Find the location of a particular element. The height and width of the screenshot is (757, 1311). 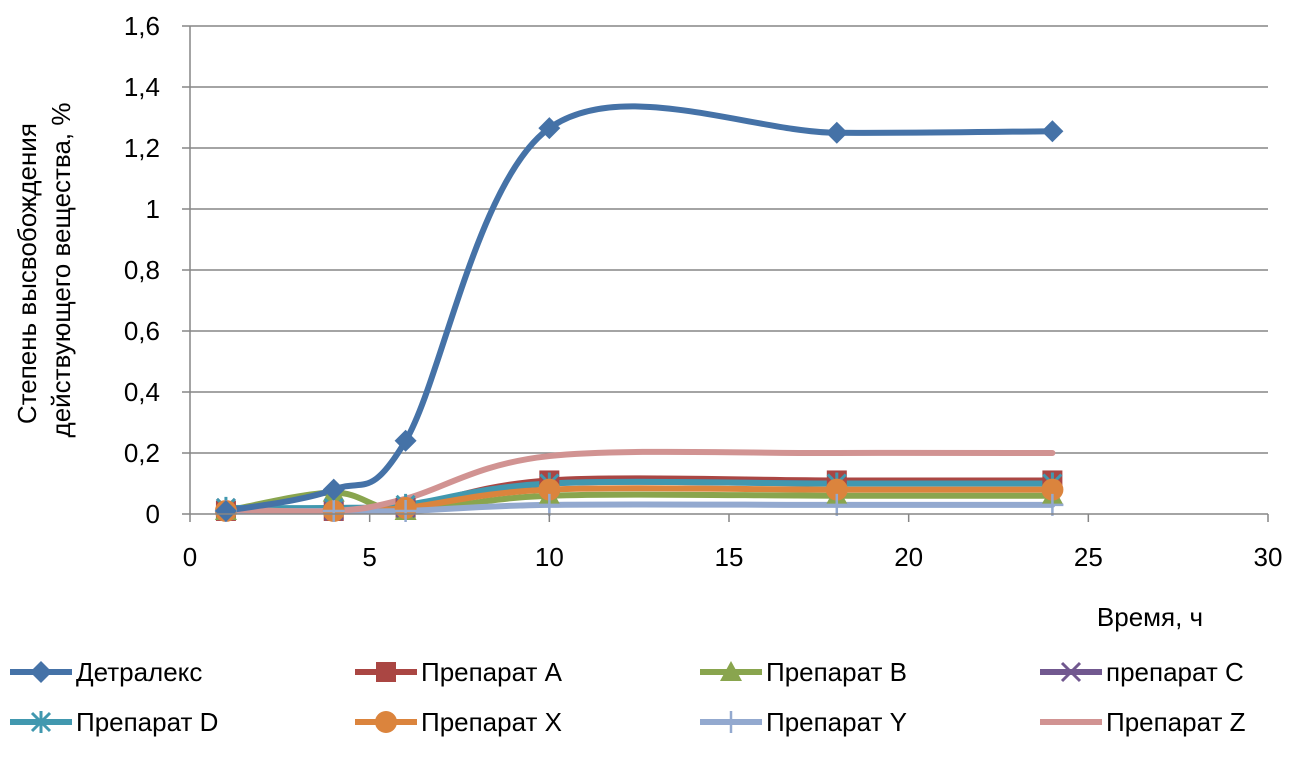

legend-label: Препарат X is located at coordinates (491, 722).